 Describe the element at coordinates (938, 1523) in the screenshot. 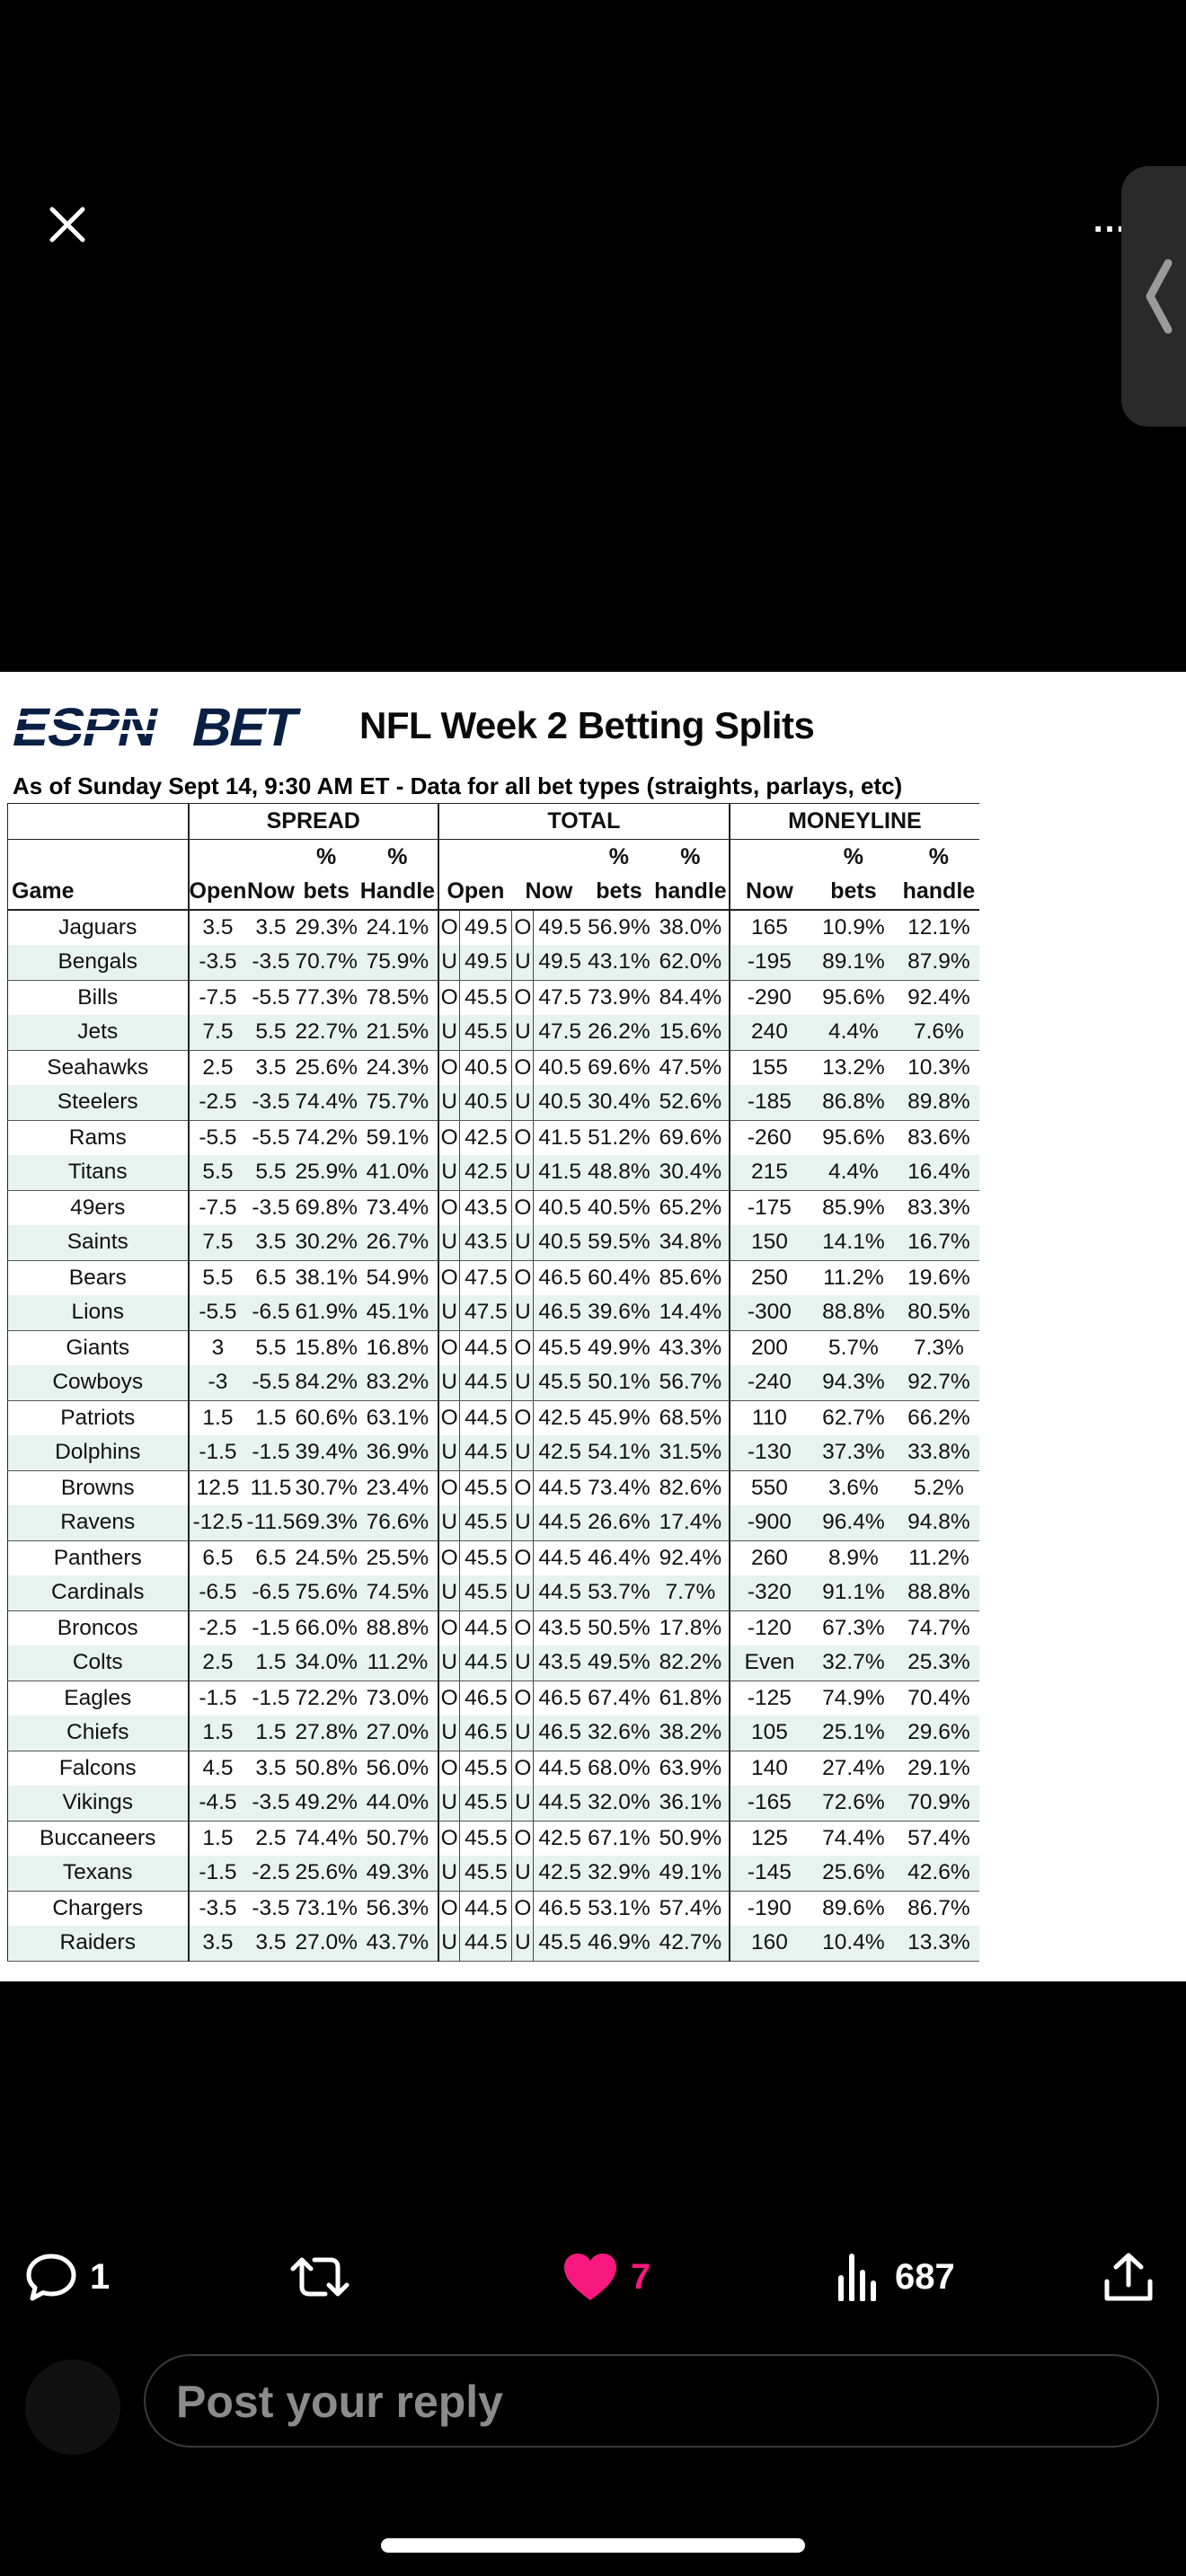

I see `cell-ml-handle: 94.8%` at that location.